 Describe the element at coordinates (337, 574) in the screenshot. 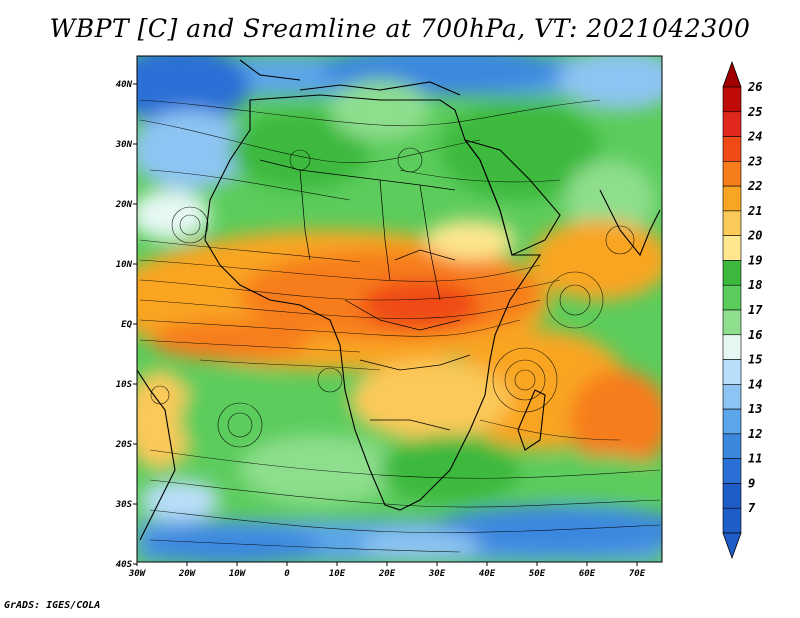

I see `lon-tick-label: 10E` at that location.